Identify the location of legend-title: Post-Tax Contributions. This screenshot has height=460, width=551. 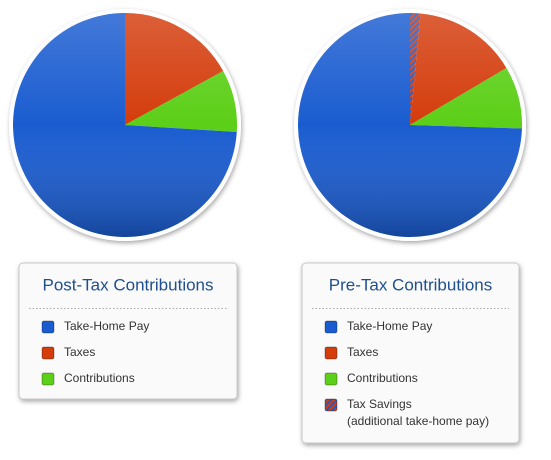
(127, 284).